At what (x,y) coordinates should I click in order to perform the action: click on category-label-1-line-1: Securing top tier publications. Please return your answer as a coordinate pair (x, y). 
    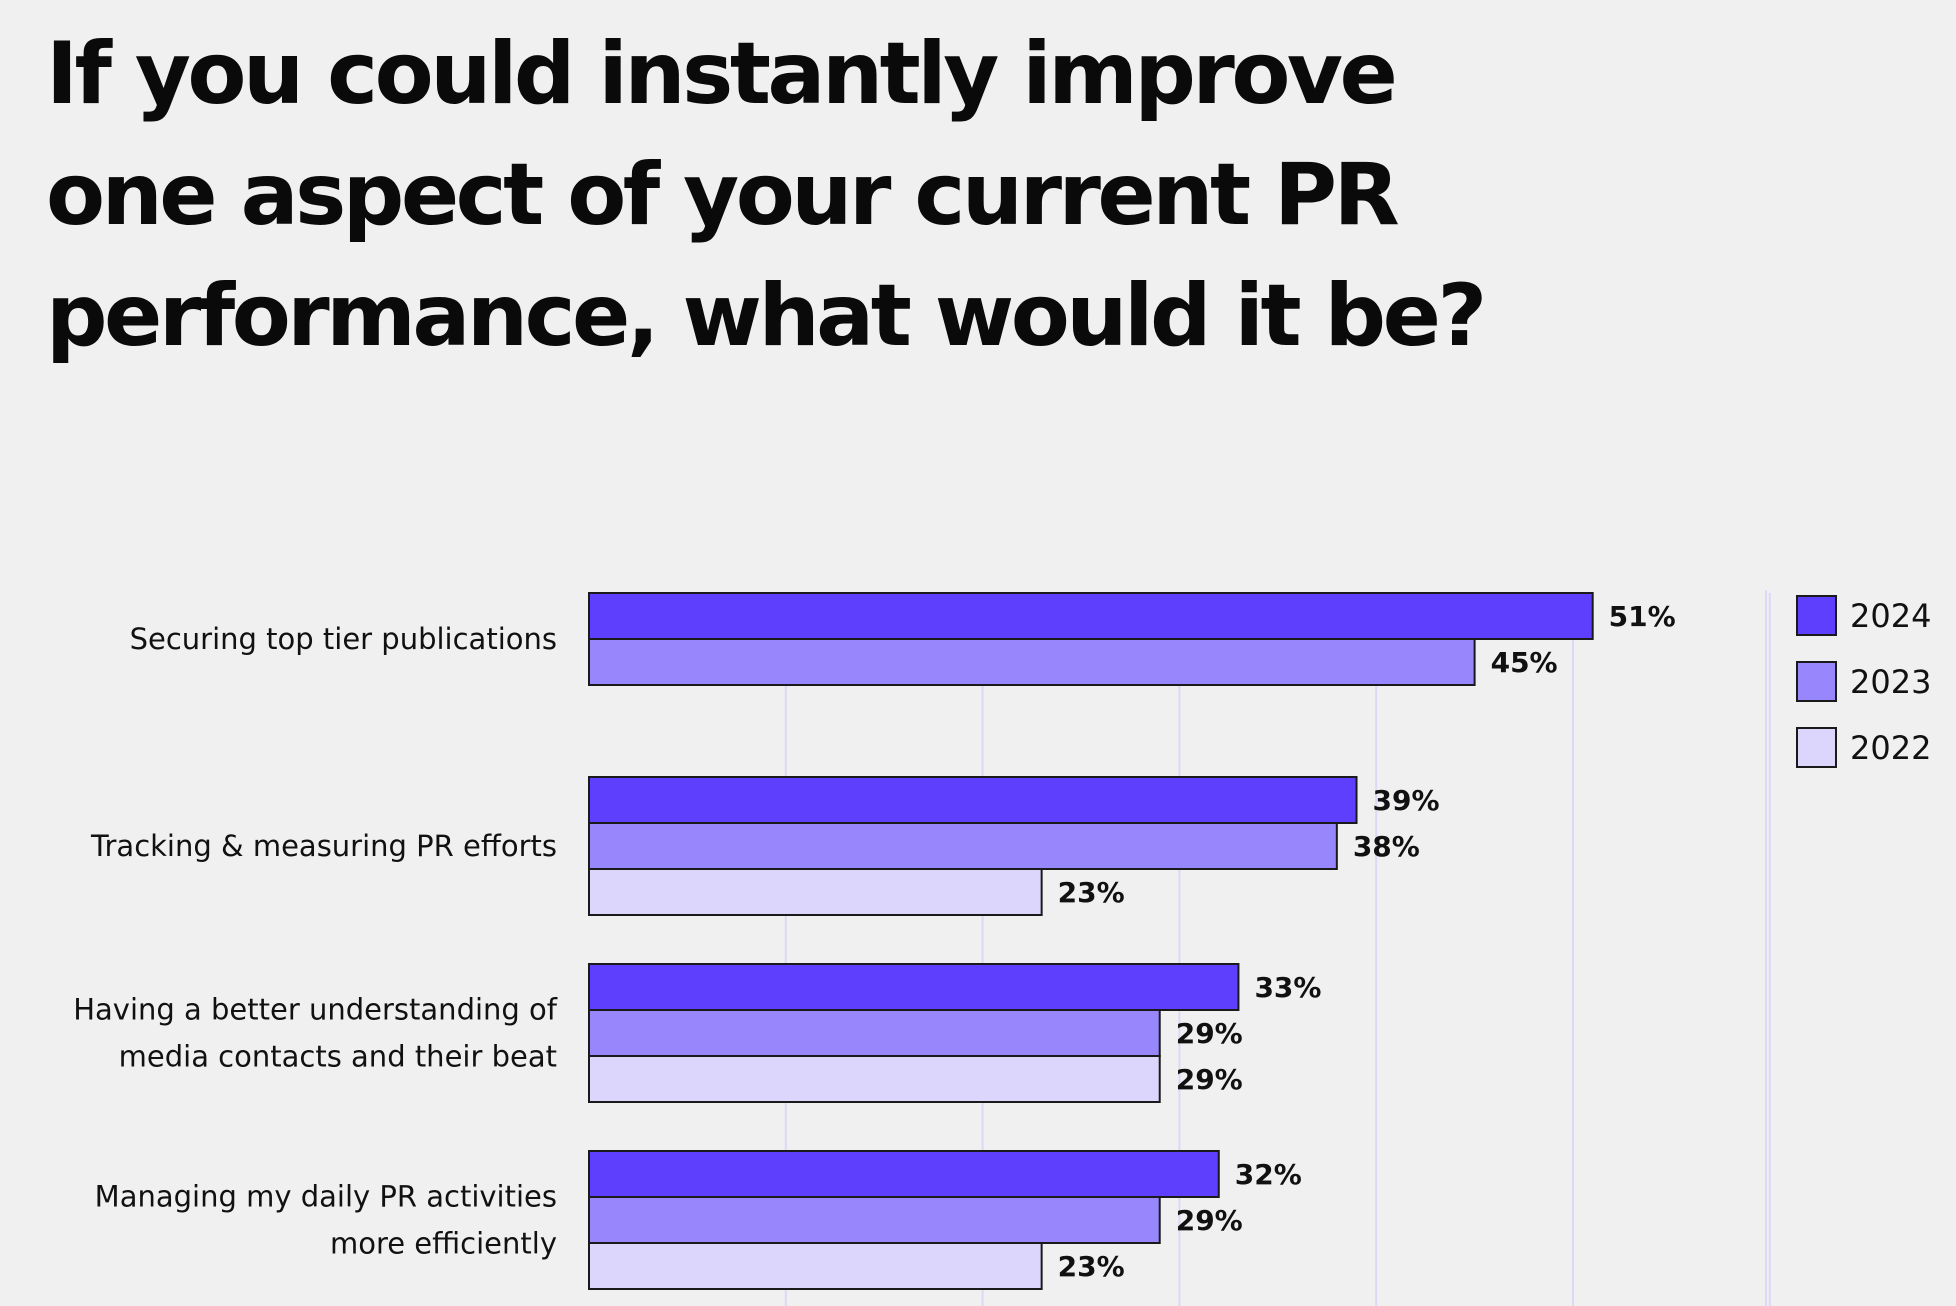
    Looking at the image, I should click on (343, 639).